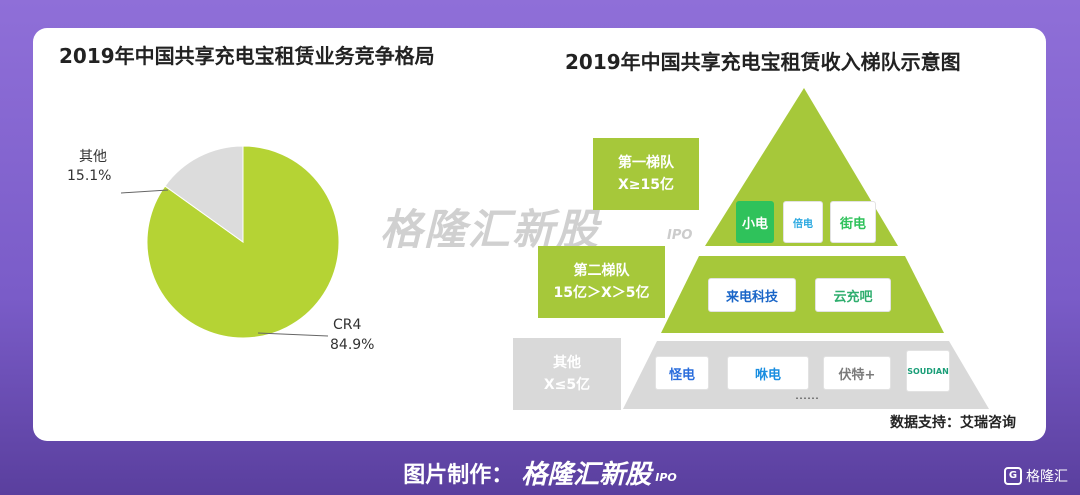  I want to click on pie-chart: 其他 15.1% CR4 84.9%, so click(220, 249).